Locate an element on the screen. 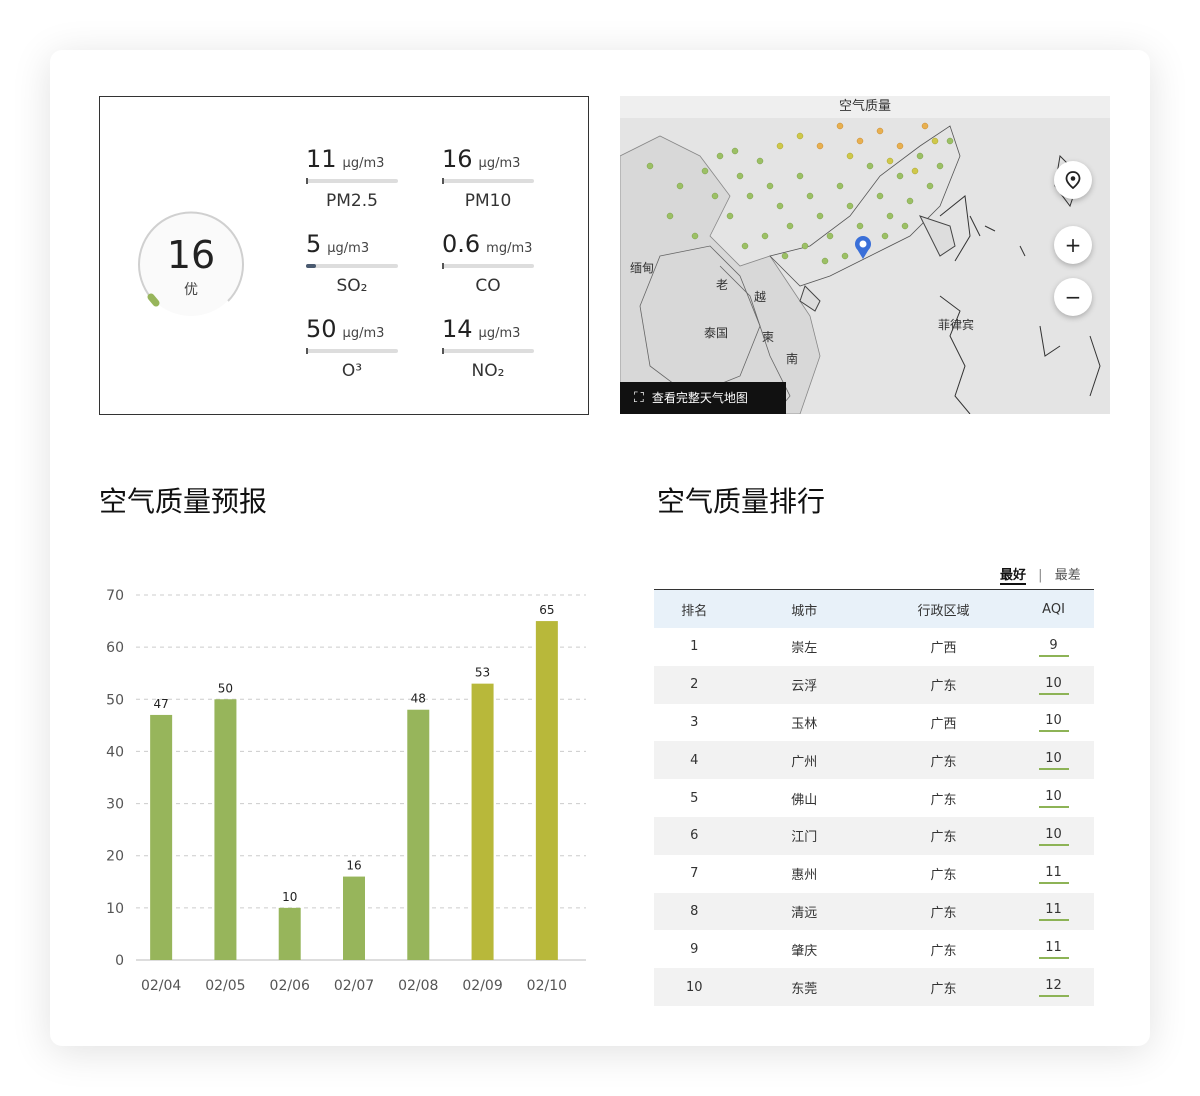  map-label: 泰国 is located at coordinates (716, 333).